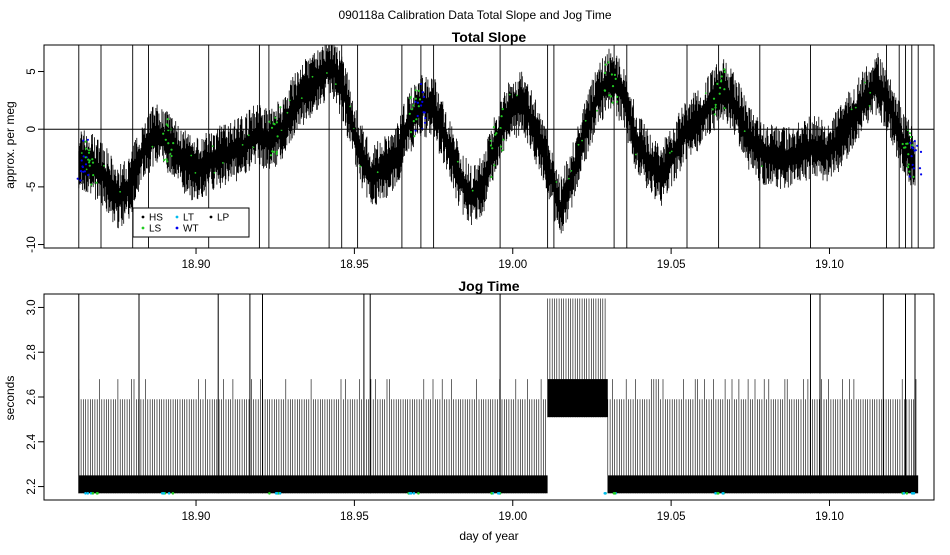  Describe the element at coordinates (671, 265) in the screenshot. I see `total-slope-xtick-label: 19.05` at that location.